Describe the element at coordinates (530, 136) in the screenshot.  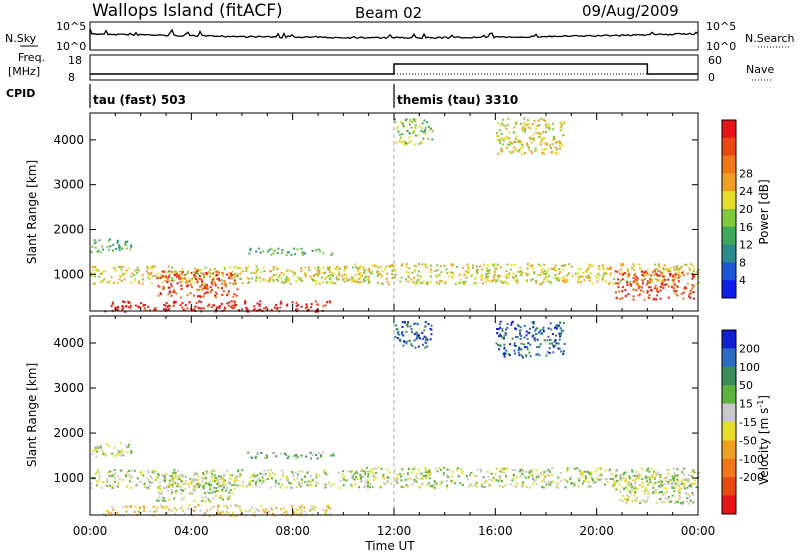
I see `echo-region` at that location.